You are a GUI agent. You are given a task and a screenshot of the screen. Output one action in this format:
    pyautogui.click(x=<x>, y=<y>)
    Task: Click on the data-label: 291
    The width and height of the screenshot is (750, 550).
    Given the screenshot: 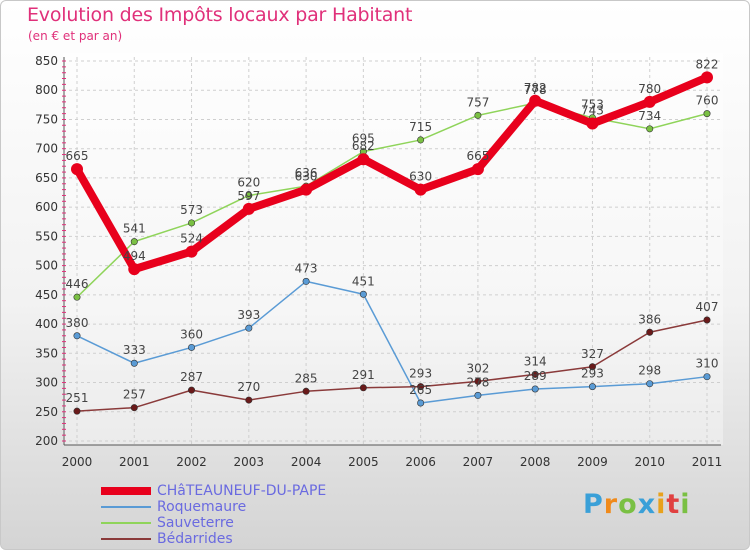 What is the action you would take?
    pyautogui.click(x=363, y=375)
    